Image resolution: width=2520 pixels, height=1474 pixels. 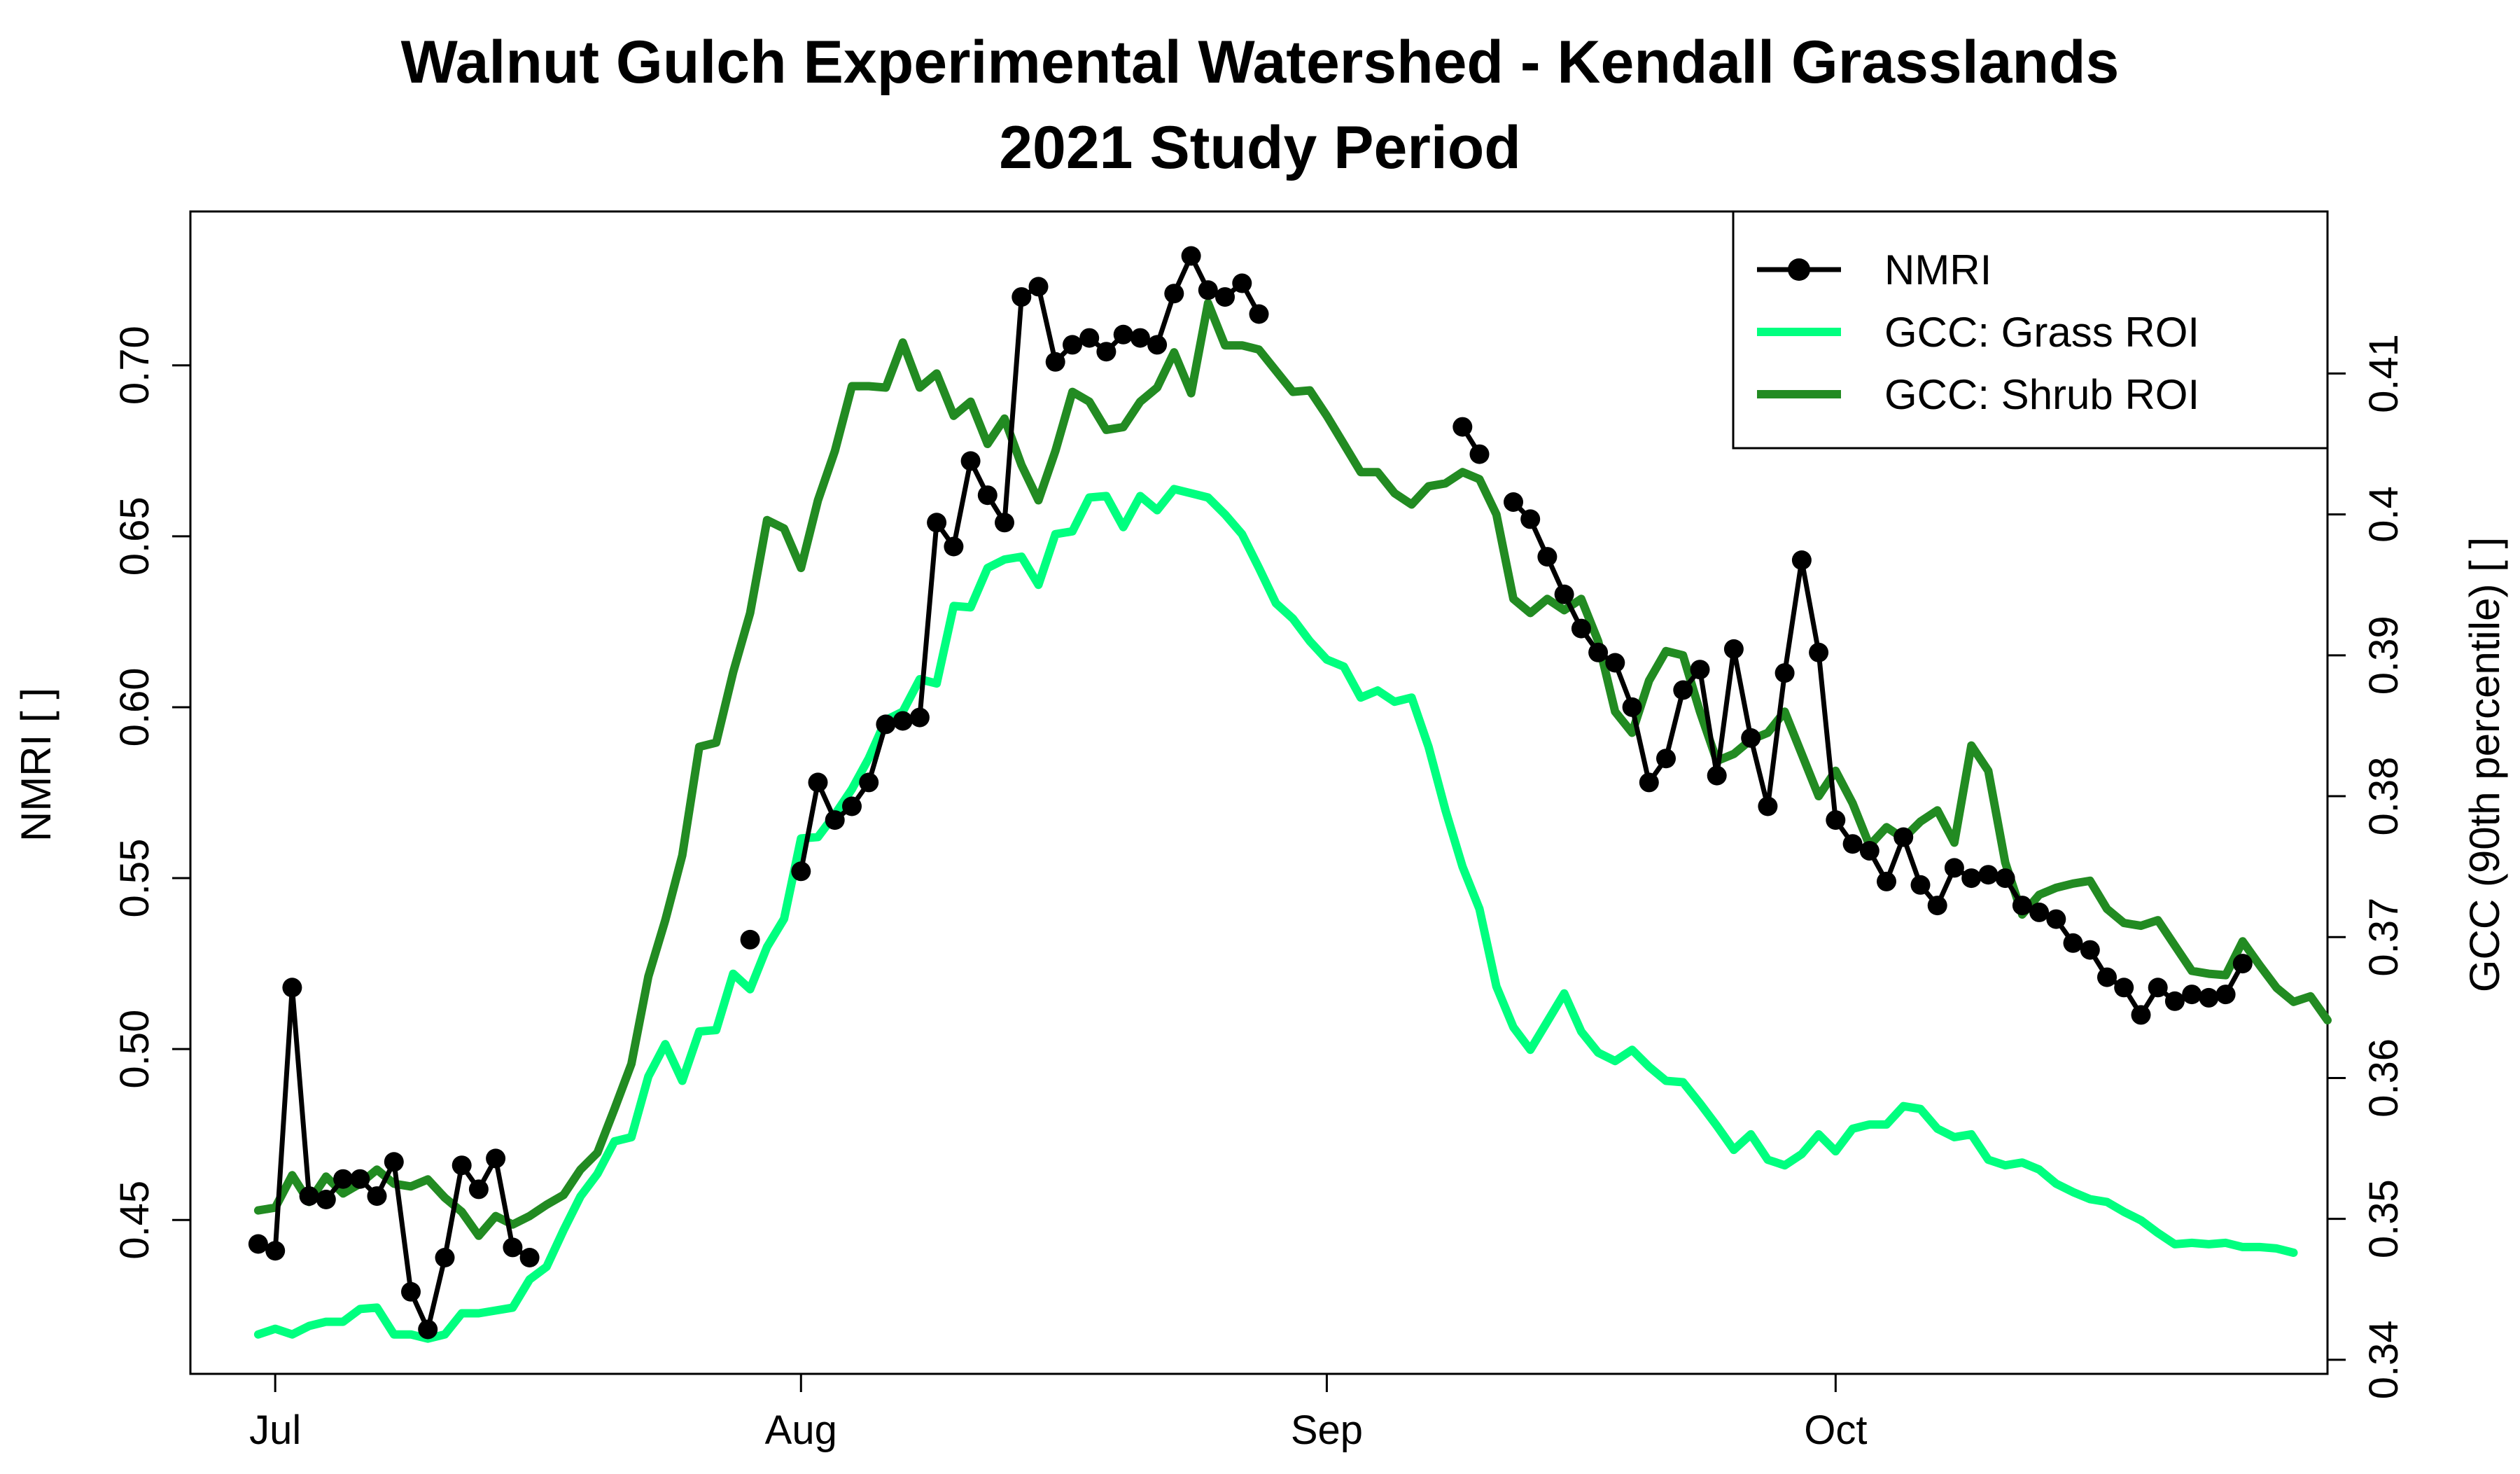 I want to click on y-tick-label-left: 0.55, so click(x=135, y=878).